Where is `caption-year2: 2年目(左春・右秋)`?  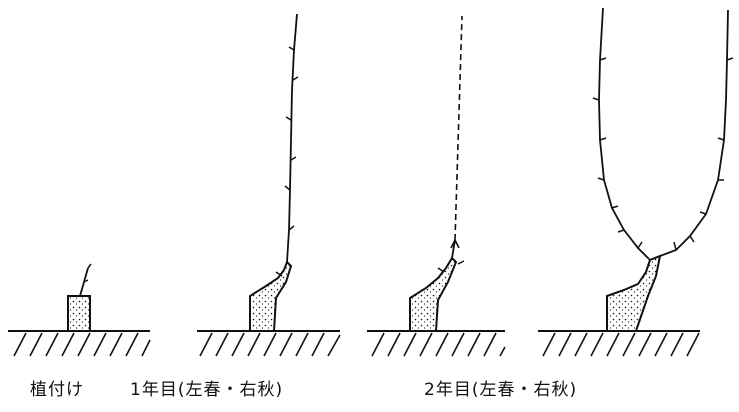
caption-year2: 2年目(左春・右秋) is located at coordinates (501, 390).